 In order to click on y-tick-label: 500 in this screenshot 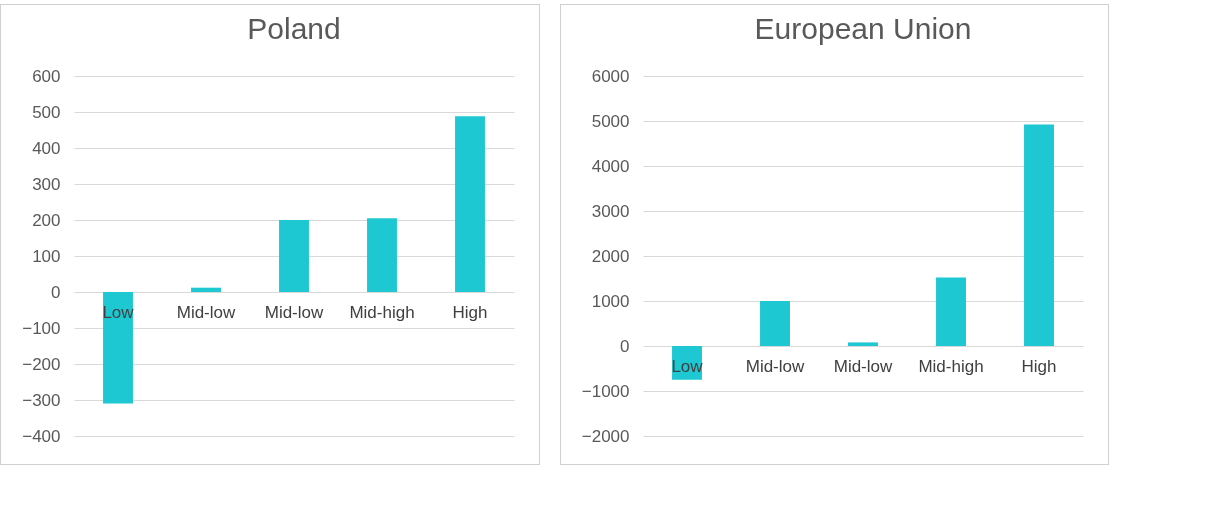, I will do `click(46, 112)`.